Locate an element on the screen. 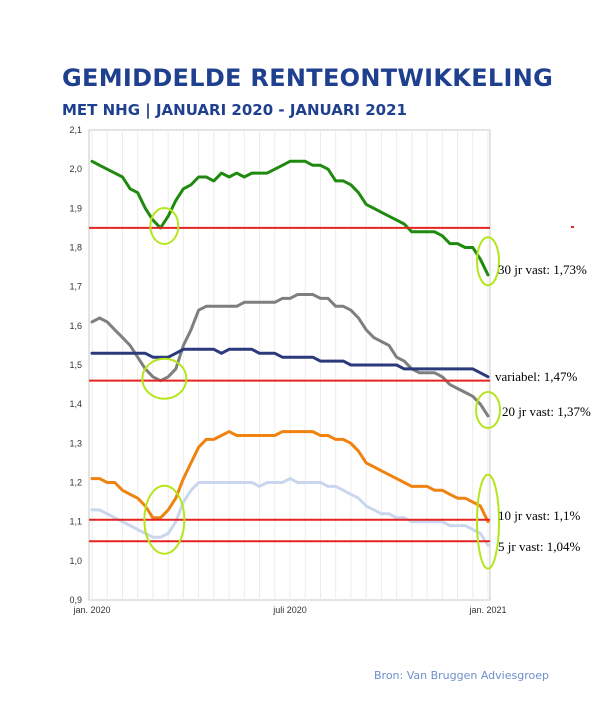 This screenshot has width=600, height=712. y-tick-label: 1,1 is located at coordinates (75, 522).